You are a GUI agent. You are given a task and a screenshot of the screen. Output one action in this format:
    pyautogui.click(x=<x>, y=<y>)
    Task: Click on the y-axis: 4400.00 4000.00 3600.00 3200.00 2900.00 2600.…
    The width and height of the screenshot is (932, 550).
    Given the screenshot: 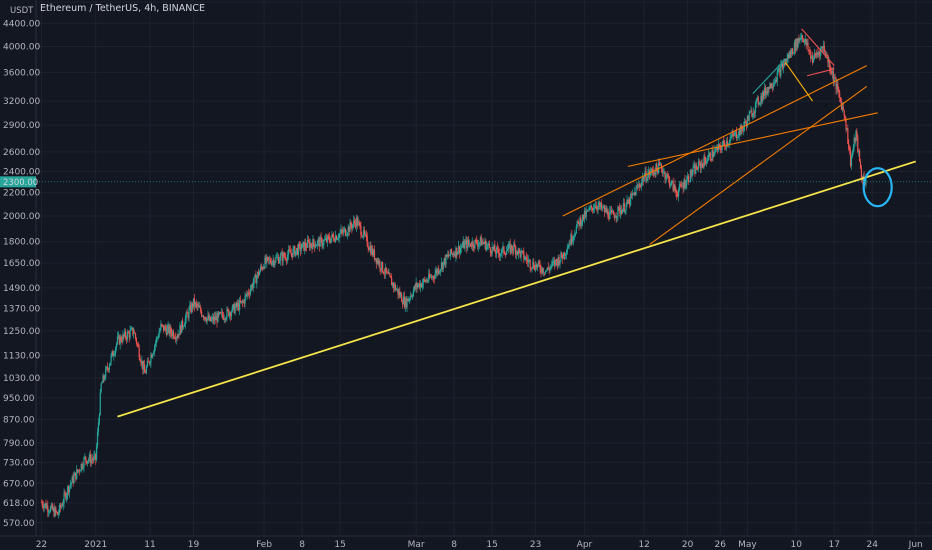 What is the action you would take?
    pyautogui.click(x=20, y=268)
    